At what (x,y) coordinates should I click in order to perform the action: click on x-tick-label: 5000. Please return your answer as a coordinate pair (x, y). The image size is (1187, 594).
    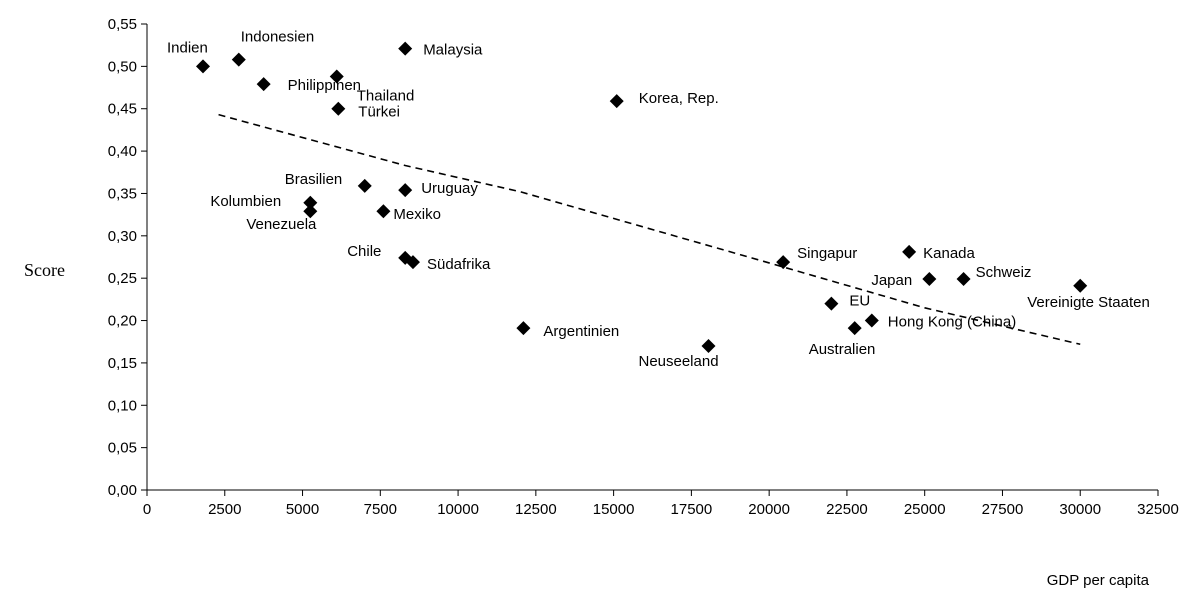
    Looking at the image, I should click on (302, 509).